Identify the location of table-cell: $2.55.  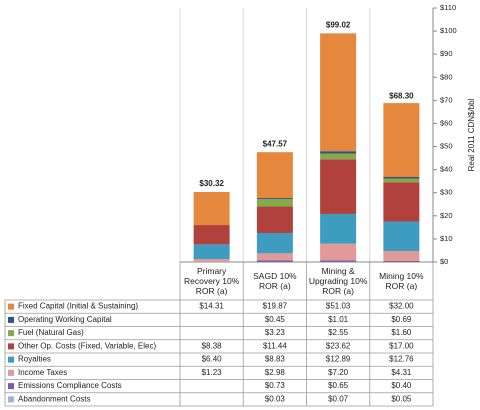
(338, 332).